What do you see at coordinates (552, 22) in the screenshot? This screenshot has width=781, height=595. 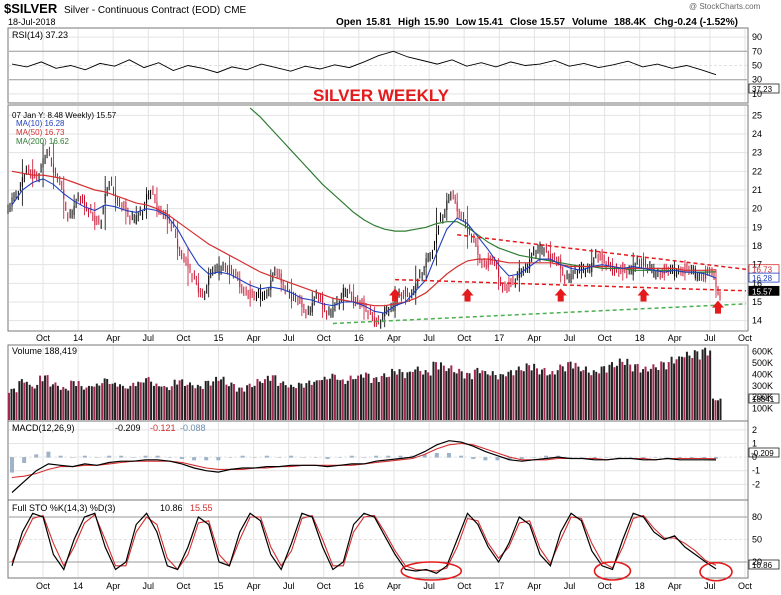 I see `close-value: 15.57` at bounding box center [552, 22].